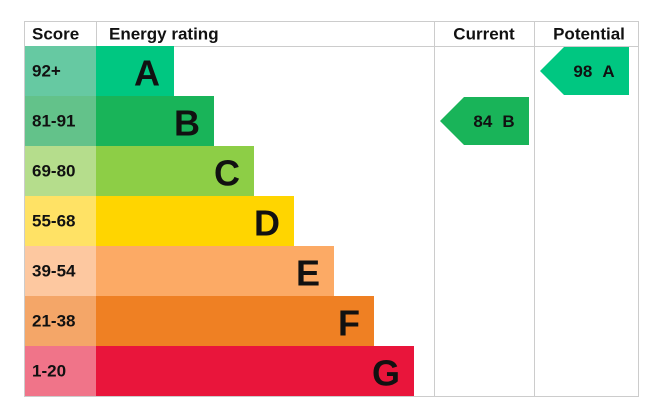 The height and width of the screenshot is (417, 646). Describe the element at coordinates (593, 71) in the screenshot. I see `potential-label: 98 A` at that location.